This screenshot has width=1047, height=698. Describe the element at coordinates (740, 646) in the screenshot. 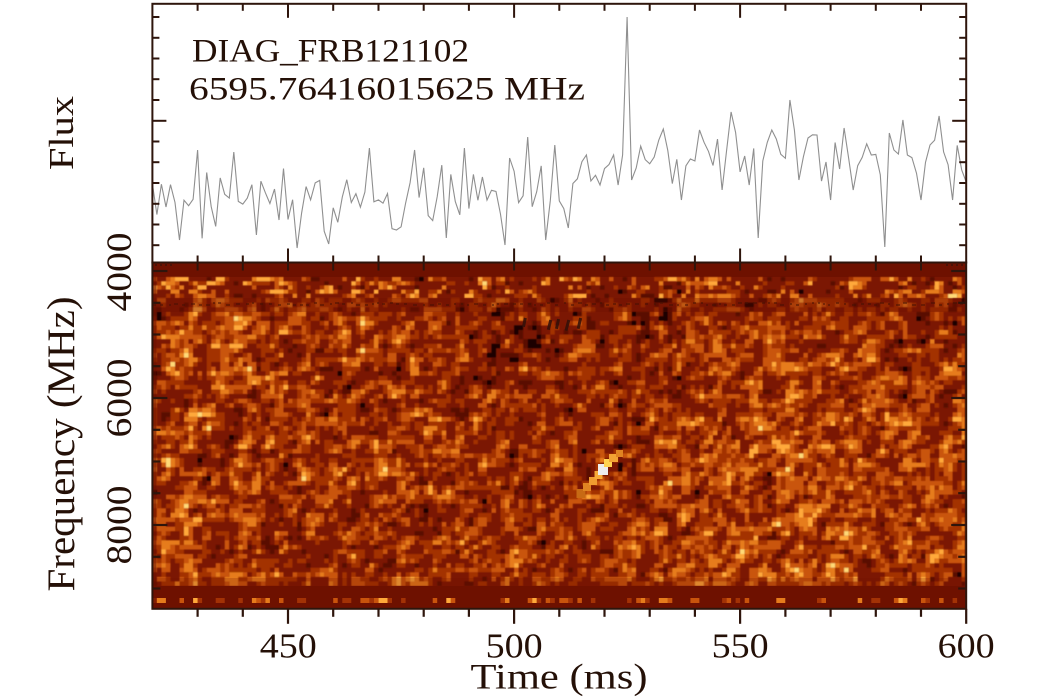

I see `svg-text: 550` at that location.